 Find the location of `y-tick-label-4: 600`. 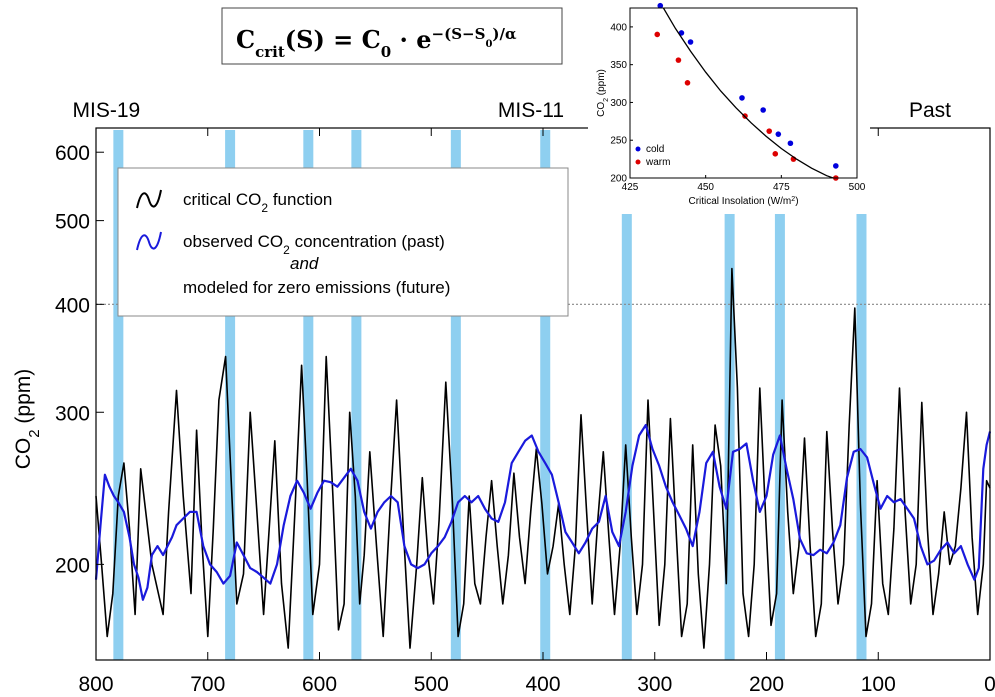

y-tick-label-4: 600 is located at coordinates (72, 153).